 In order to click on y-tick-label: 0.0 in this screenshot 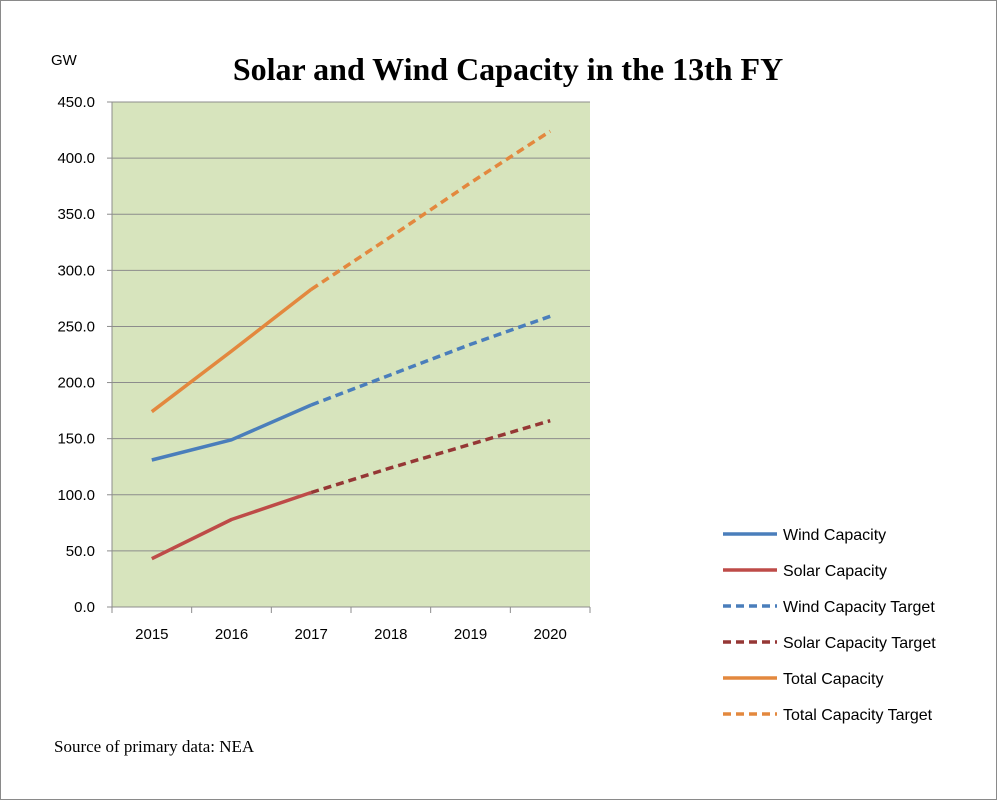, I will do `click(84, 607)`.